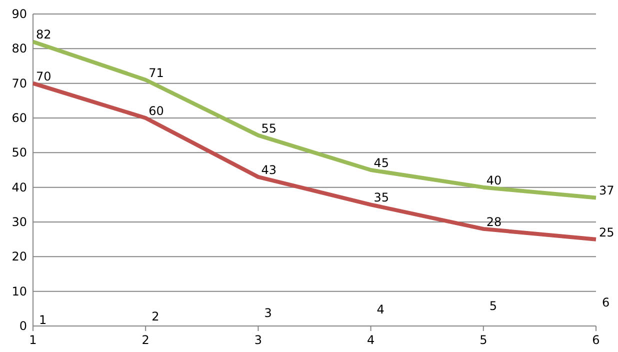 The width and height of the screenshot is (618, 352). Describe the element at coordinates (268, 128) in the screenshot. I see `data-label: 55` at that location.